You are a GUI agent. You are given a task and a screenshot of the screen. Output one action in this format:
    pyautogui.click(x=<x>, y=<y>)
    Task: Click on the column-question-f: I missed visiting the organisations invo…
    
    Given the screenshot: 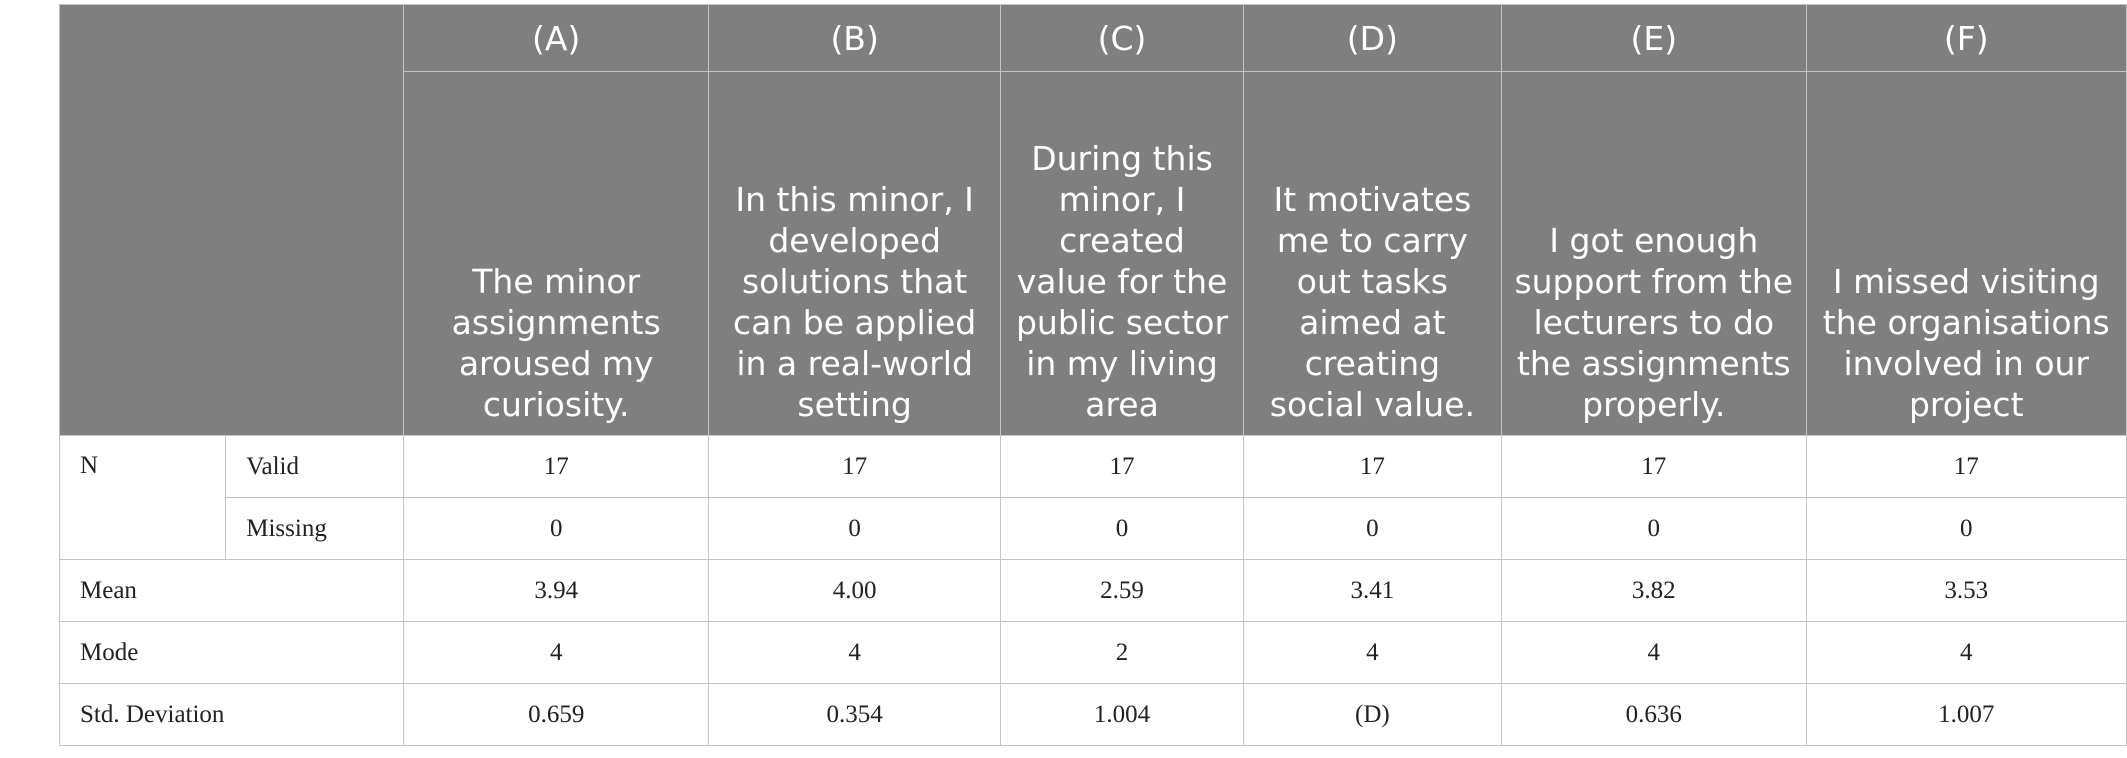 What is the action you would take?
    pyautogui.click(x=1966, y=253)
    